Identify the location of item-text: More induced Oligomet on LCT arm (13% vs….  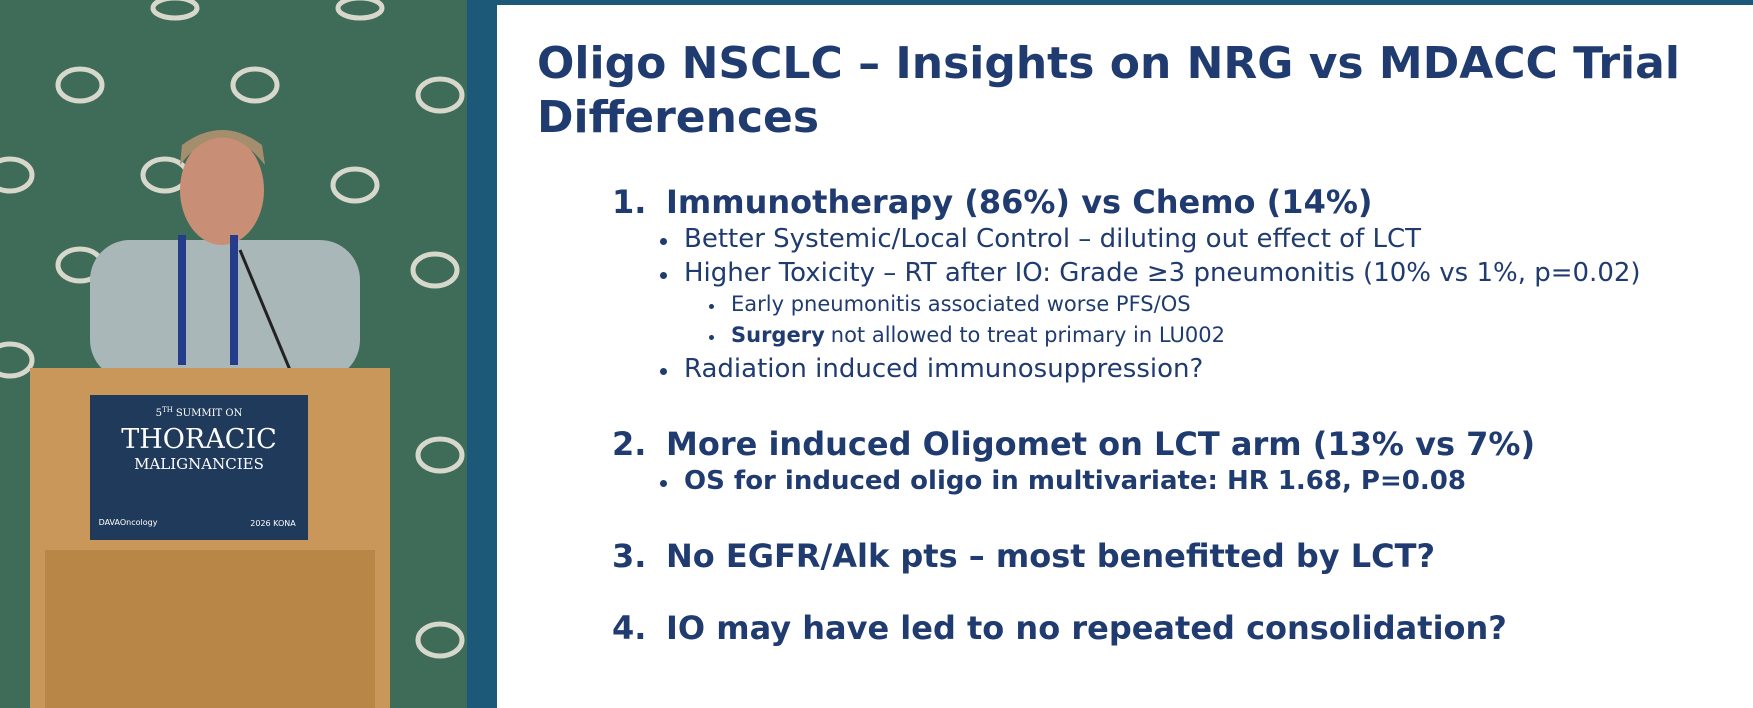
(1101, 444).